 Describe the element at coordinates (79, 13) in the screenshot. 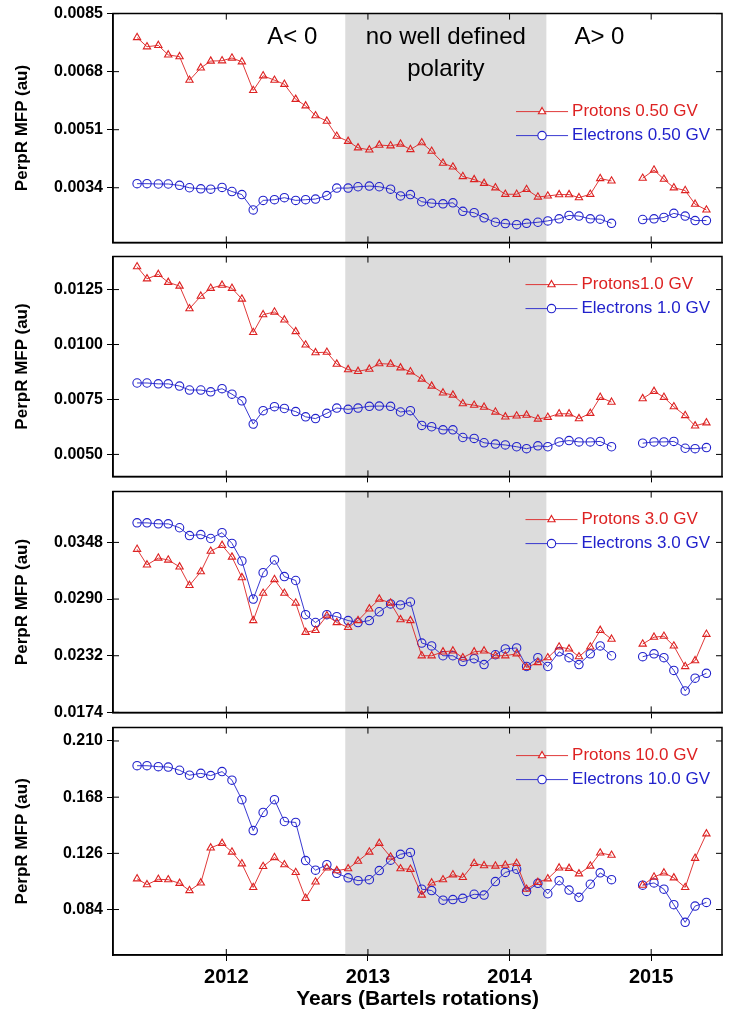

I see `y-tick-label: 0.0085` at that location.